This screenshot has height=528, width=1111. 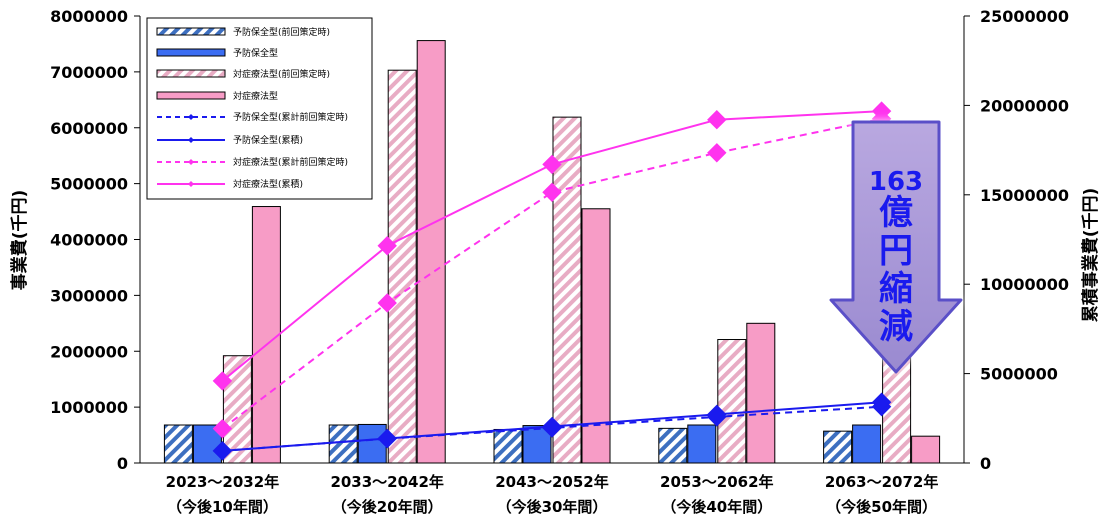 I want to click on legend-label: 対症療法型(前回策定時), so click(x=281, y=74).